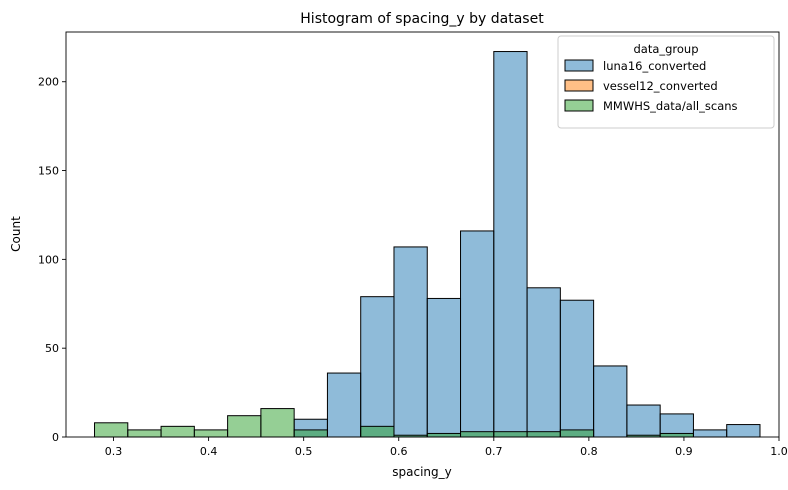 This screenshot has height=490, width=788. I want to click on y-axis-label: Count, so click(16, 234).